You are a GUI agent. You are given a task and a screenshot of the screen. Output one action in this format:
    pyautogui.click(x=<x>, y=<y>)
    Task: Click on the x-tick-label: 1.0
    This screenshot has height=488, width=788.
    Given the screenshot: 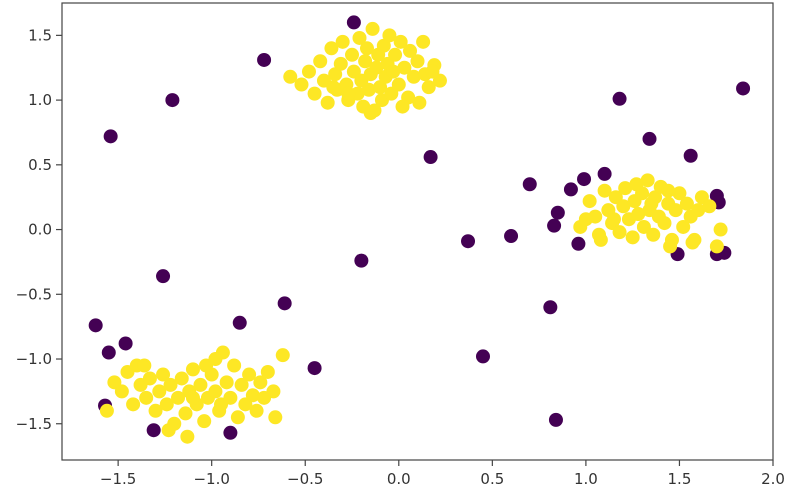 What is the action you would take?
    pyautogui.click(x=586, y=479)
    